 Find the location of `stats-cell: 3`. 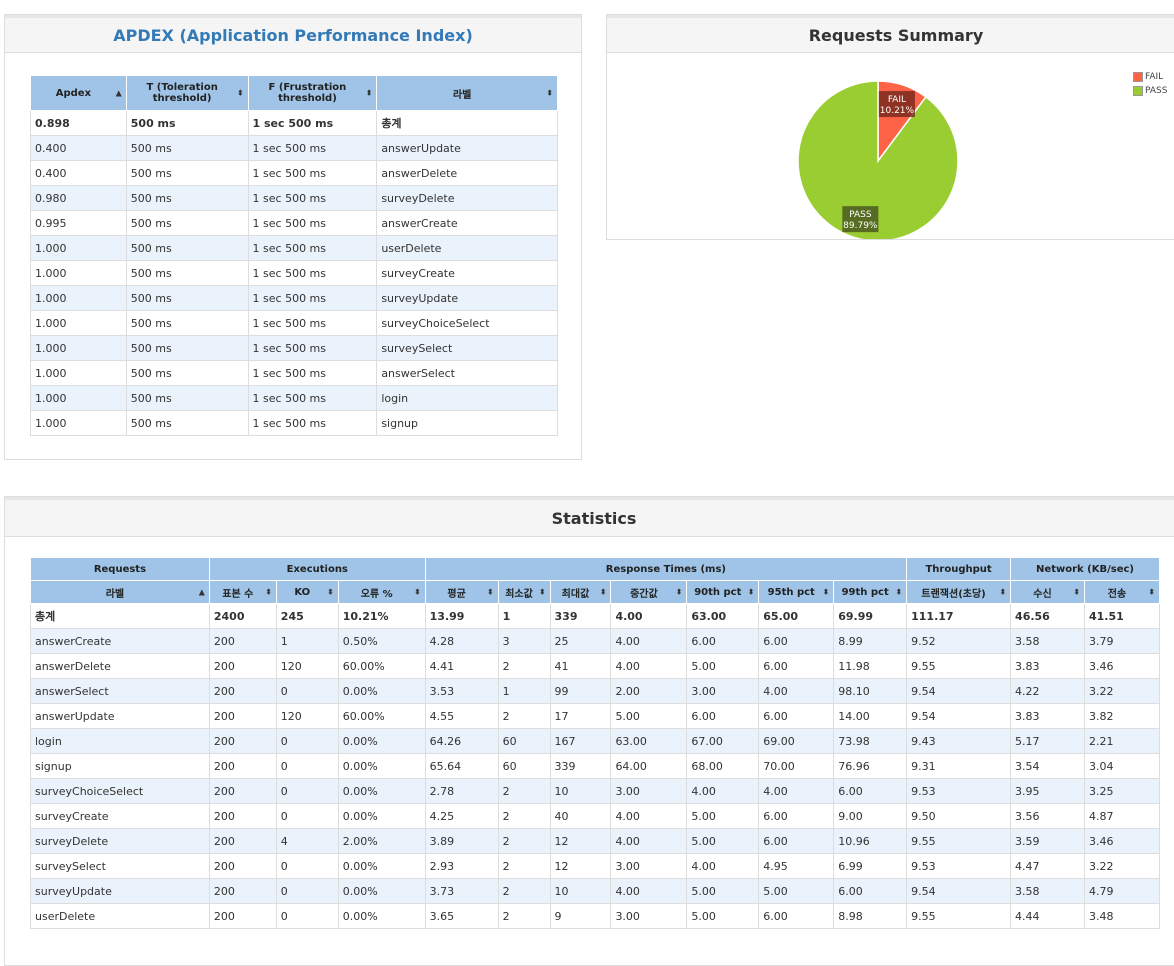

stats-cell: 3 is located at coordinates (524, 641).